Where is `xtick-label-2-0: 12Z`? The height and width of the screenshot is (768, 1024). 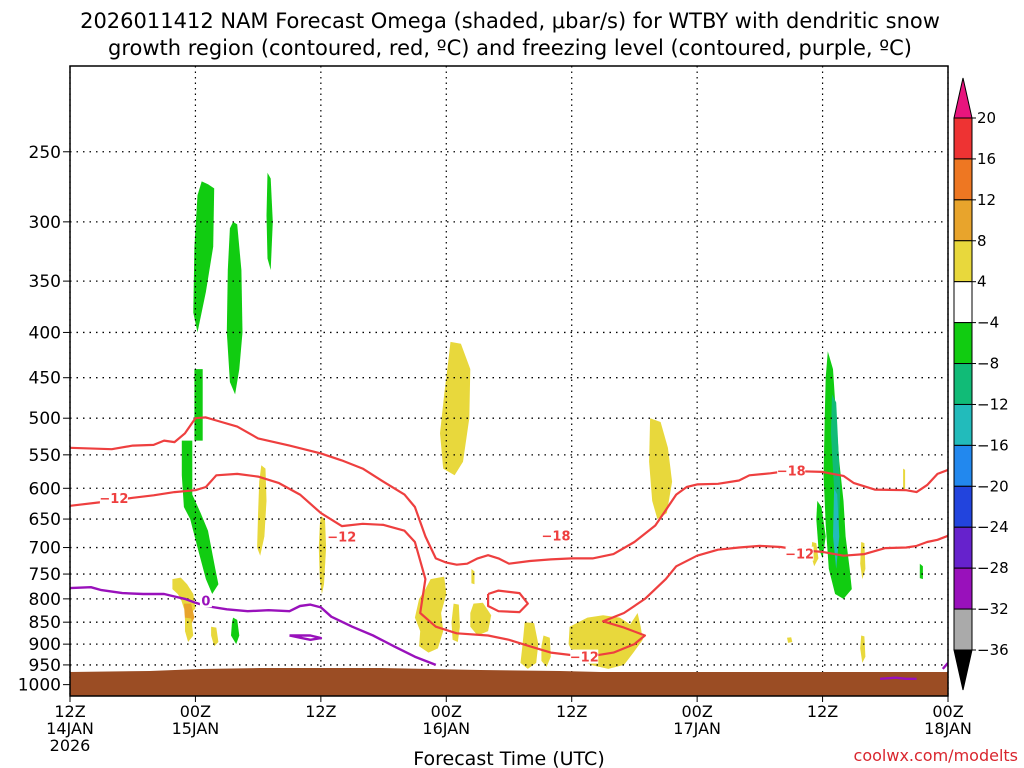
xtick-label-2-0: 12Z is located at coordinates (320, 711).